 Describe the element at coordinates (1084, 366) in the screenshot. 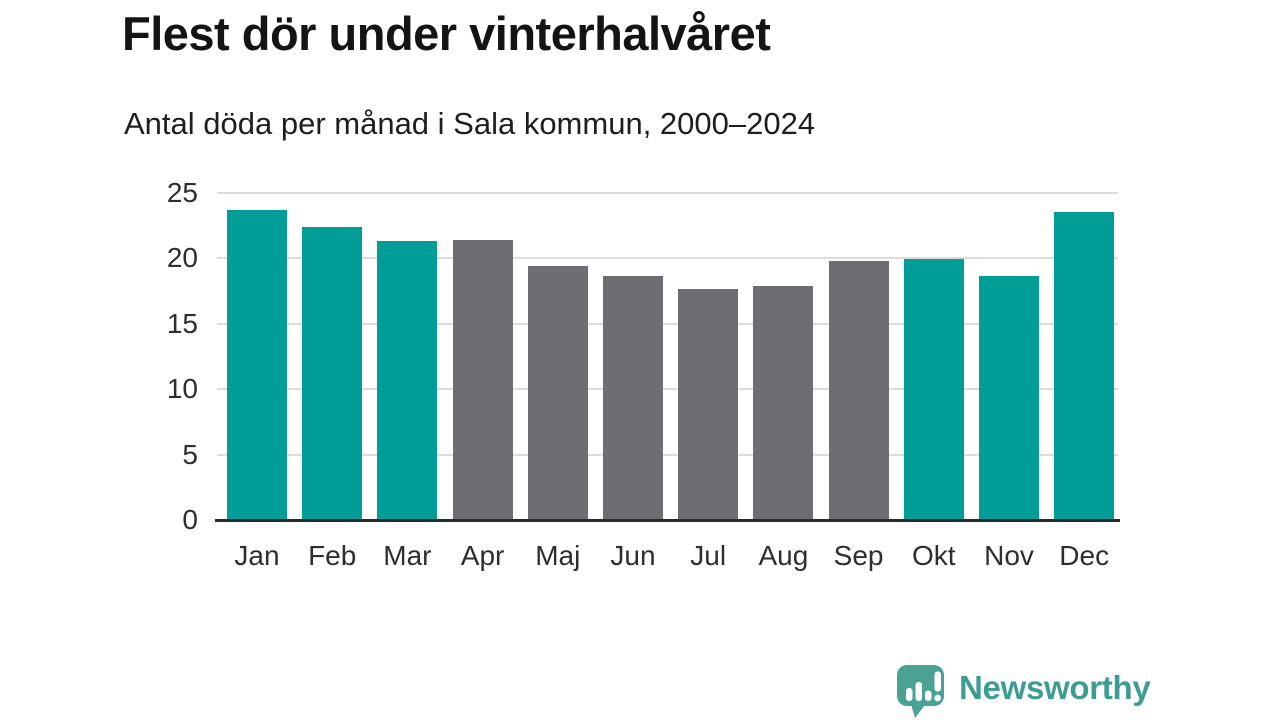

I see `bar-dec` at that location.